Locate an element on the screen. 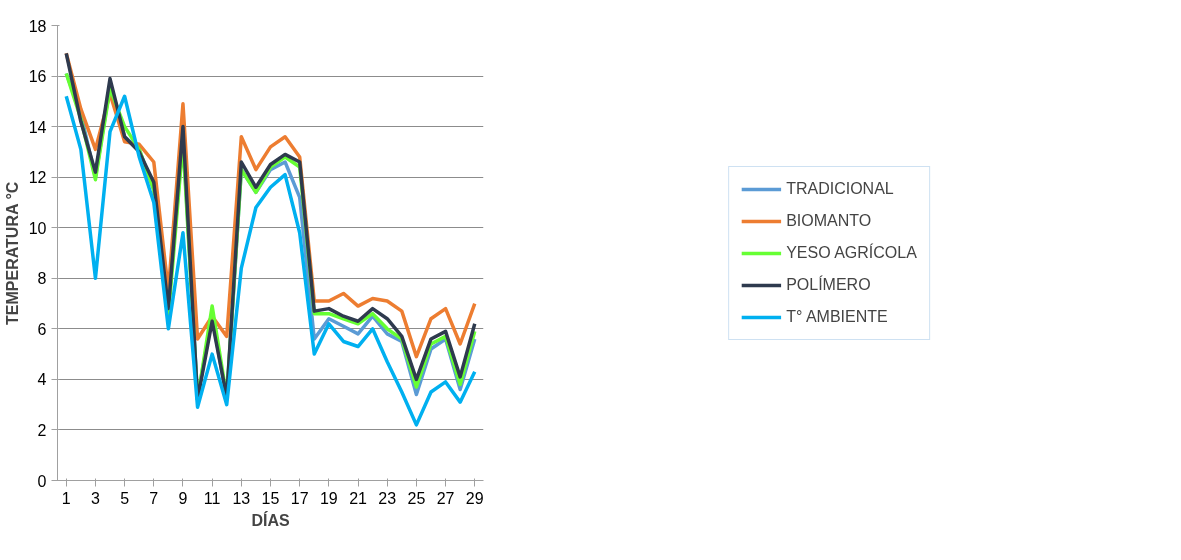 This screenshot has width=1181, height=560. y-tick-label: 6 is located at coordinates (42, 329).